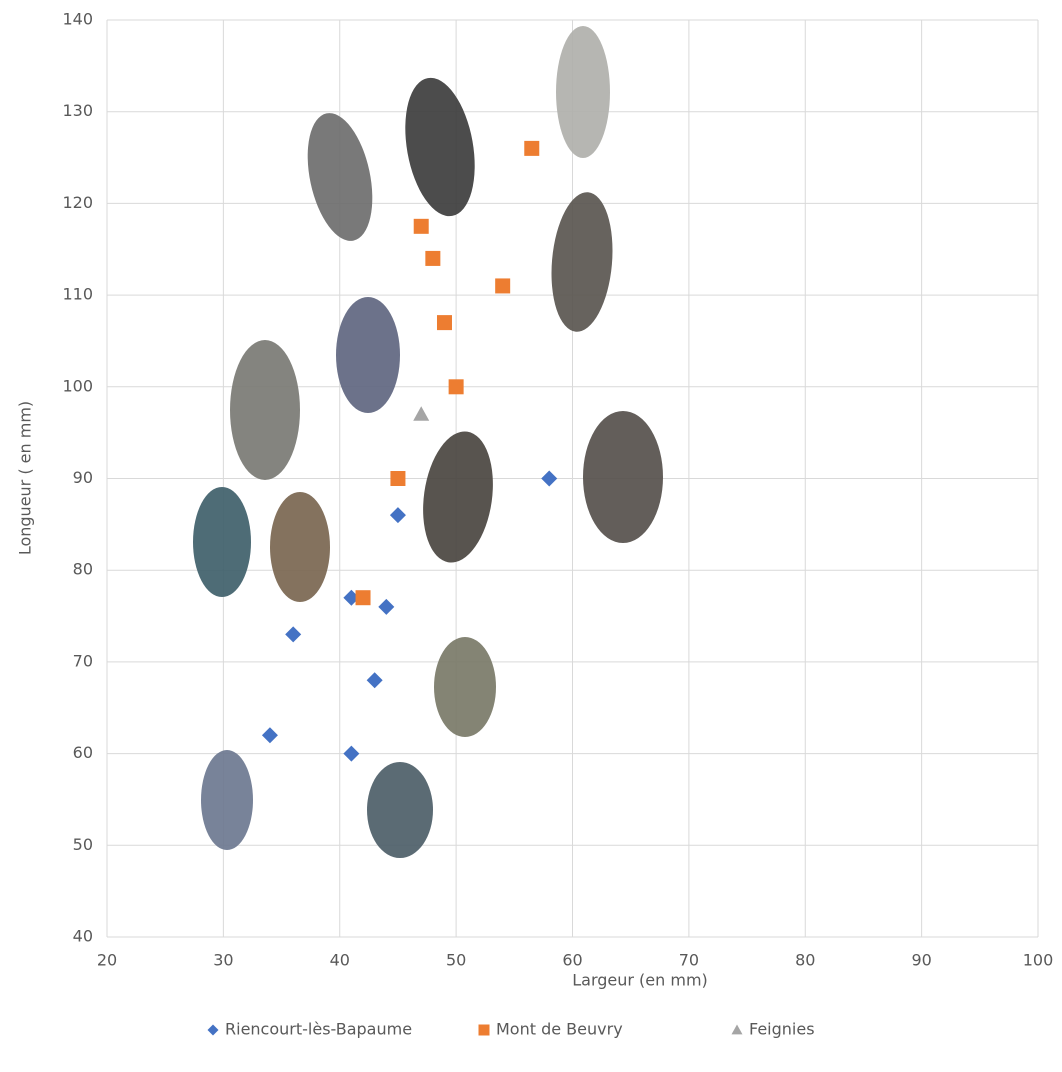  What do you see at coordinates (921, 960) in the screenshot?
I see `x-tick-label: 90` at bounding box center [921, 960].